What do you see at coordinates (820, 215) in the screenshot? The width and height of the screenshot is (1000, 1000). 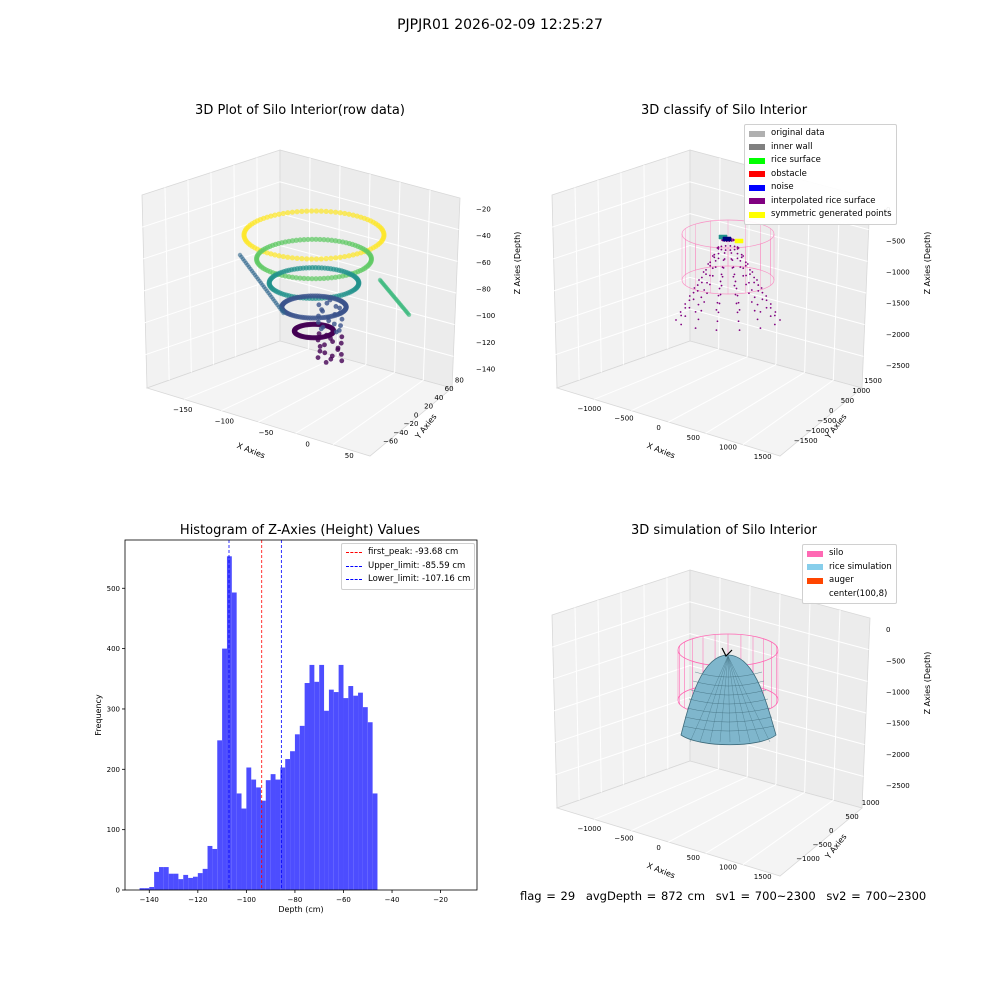 I see `panel2-legend-item: symmetric generated points` at bounding box center [820, 215].